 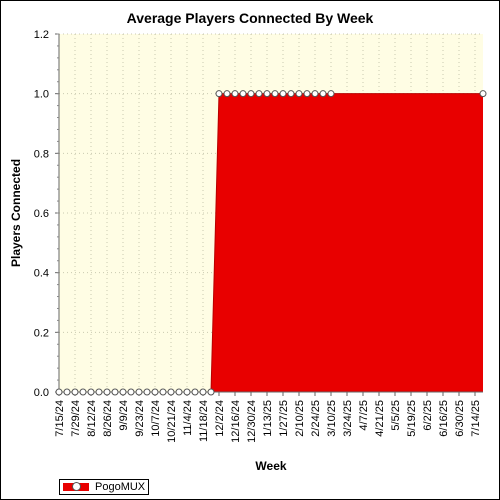 I want to click on legend-label: PogoMUX, so click(x=120, y=487).